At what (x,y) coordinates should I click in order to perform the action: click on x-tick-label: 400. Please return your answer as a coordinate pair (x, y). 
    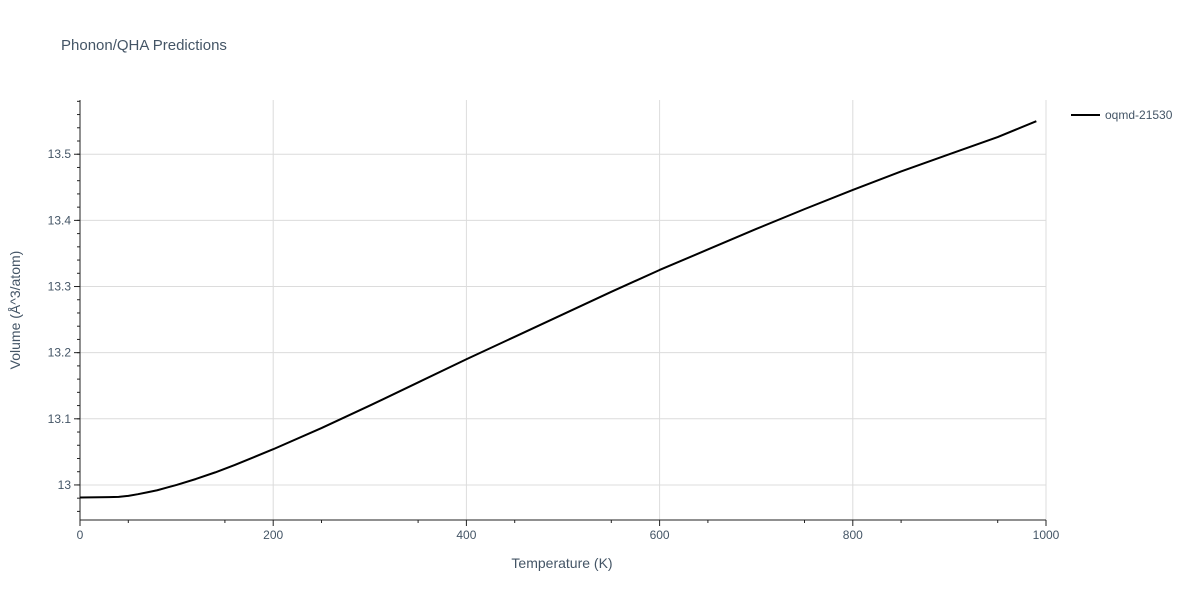
    Looking at the image, I should click on (466, 535).